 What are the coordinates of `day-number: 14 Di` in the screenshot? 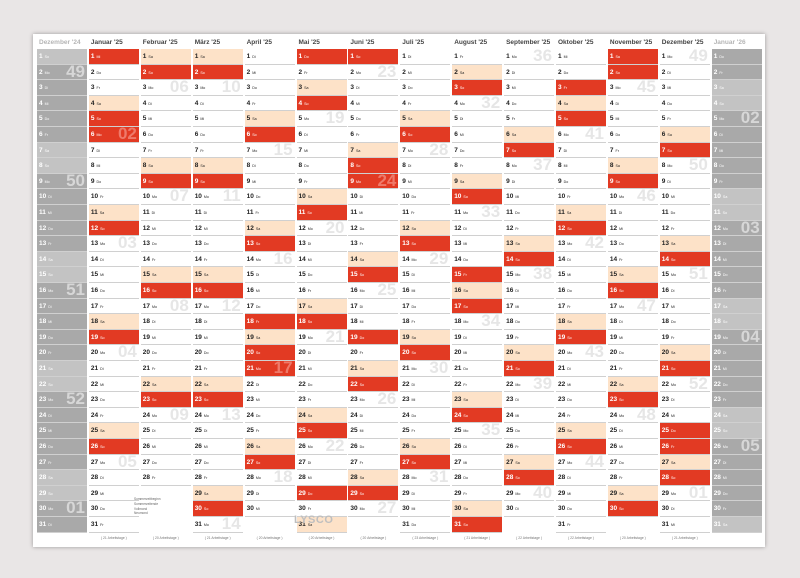 It's located at (97, 259).